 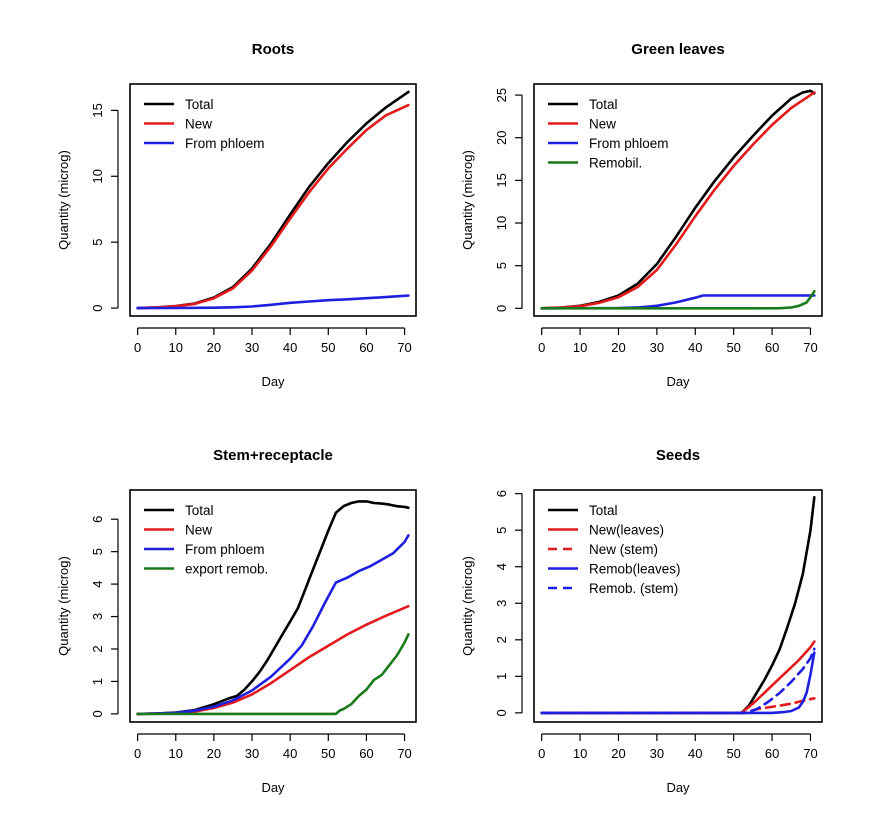 I want to click on panel-title: Green leaves, so click(x=677, y=49).